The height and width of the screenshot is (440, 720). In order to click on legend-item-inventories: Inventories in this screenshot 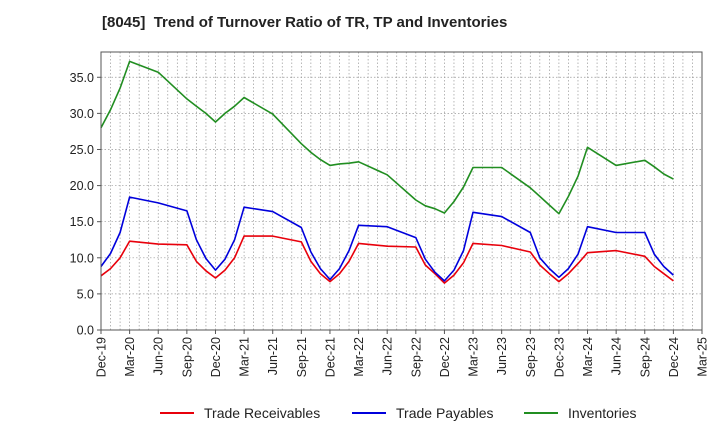, I will do `click(580, 413)`.